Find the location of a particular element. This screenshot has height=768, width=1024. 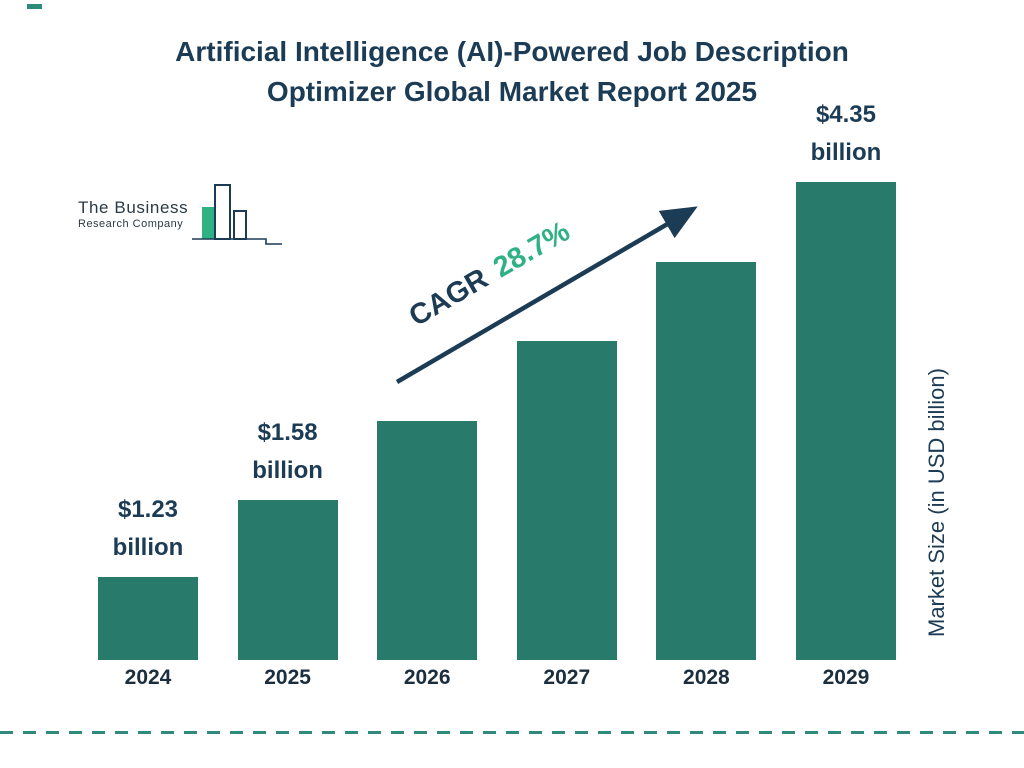

corner-dash-mark is located at coordinates (34, 6).